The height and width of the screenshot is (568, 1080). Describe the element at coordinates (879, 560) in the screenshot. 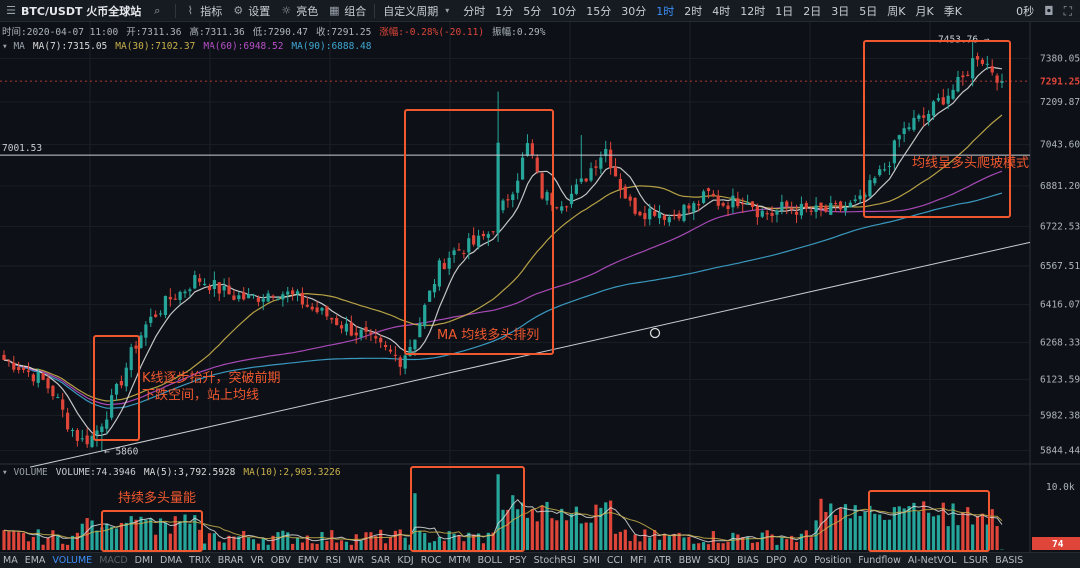

I see `indicator-tab-fundflow: Fundflow` at that location.